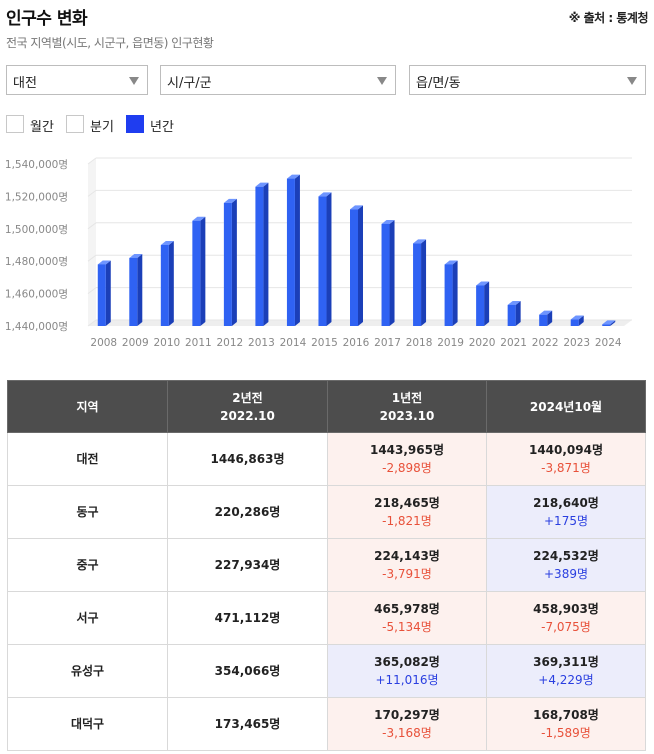 This screenshot has width=654, height=754. Describe the element at coordinates (566, 618) in the screenshot. I see `current-cell: 458,903명 -7,075명` at that location.